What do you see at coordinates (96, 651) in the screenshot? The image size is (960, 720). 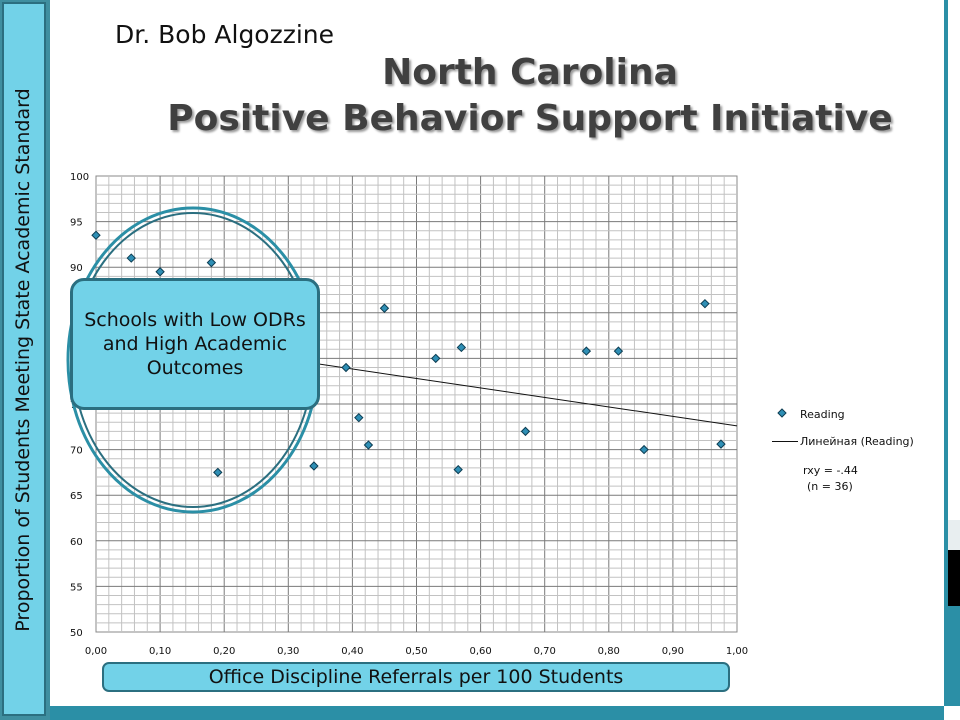 I see `x-tick-label: 0,00` at bounding box center [96, 651].